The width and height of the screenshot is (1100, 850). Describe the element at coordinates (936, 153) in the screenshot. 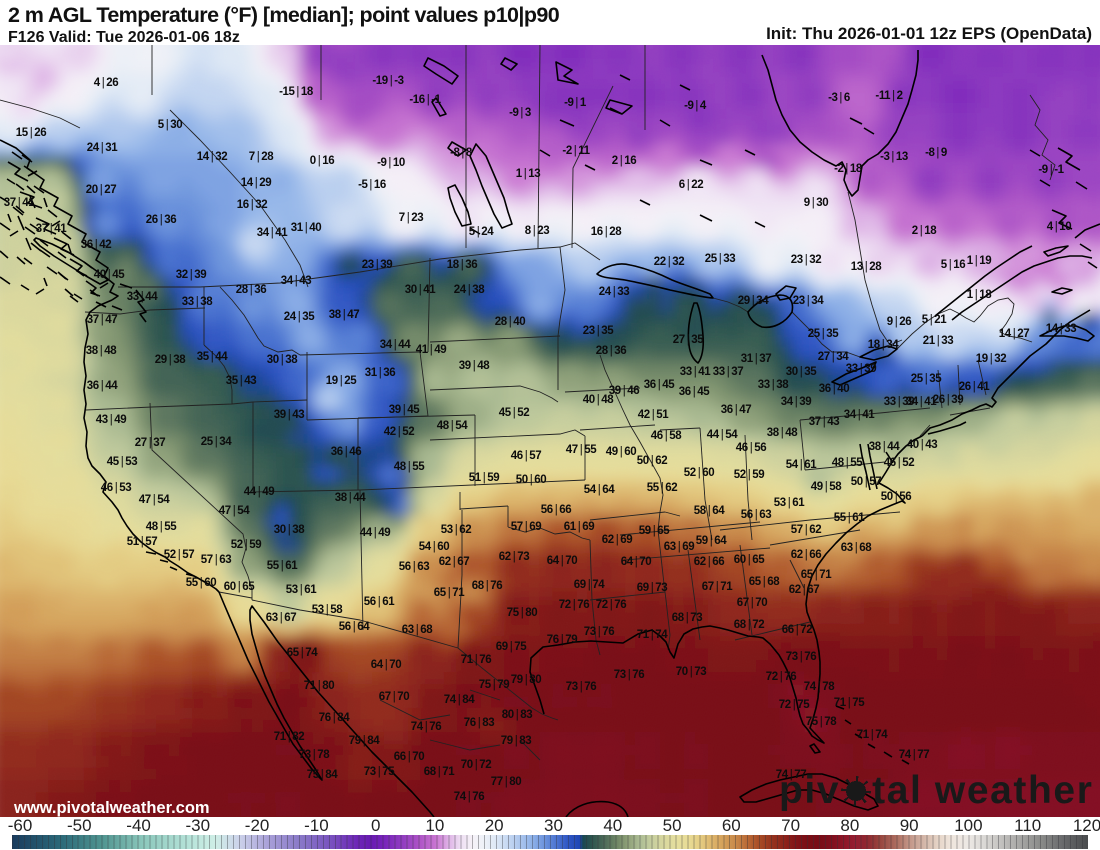

I see `svg-text: -8 | 9` at that location.